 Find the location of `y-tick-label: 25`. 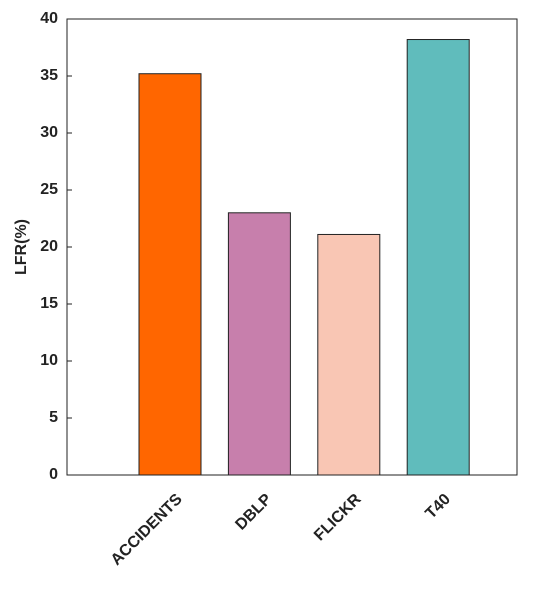

y-tick-label: 25 is located at coordinates (49, 189).